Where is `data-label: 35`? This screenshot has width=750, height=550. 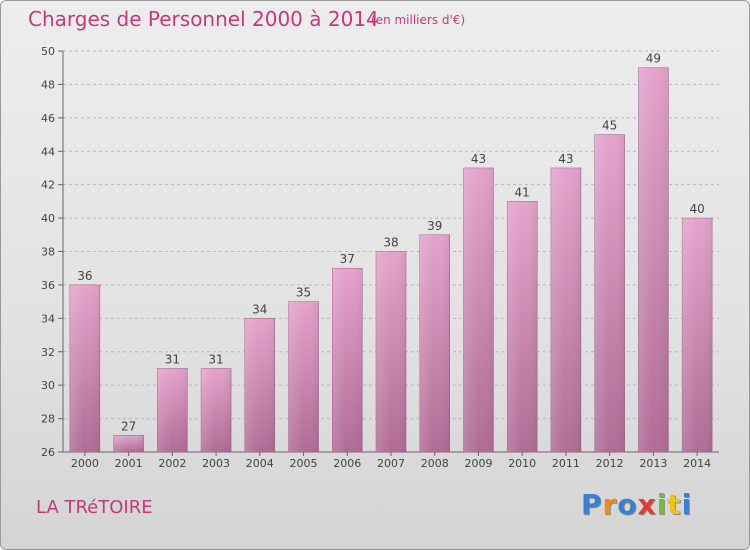 data-label: 35 is located at coordinates (303, 293).